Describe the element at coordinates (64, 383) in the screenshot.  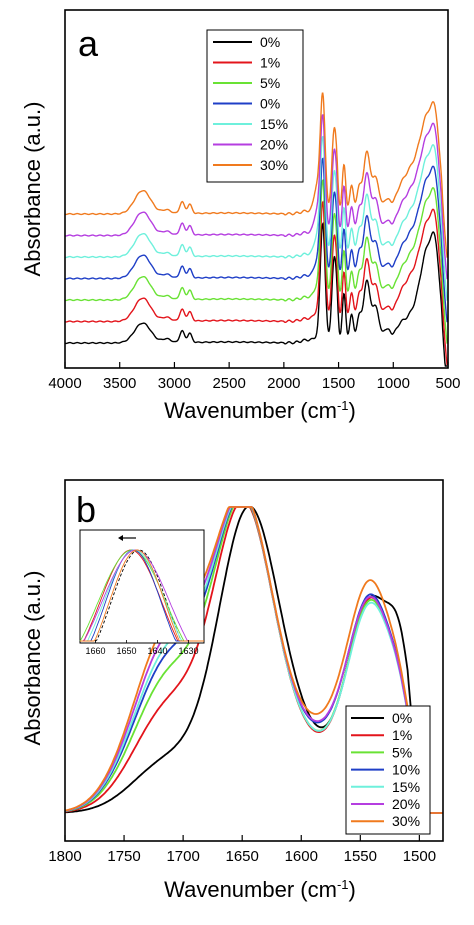
I see `panel-a-x-tick-label: 4000` at that location.